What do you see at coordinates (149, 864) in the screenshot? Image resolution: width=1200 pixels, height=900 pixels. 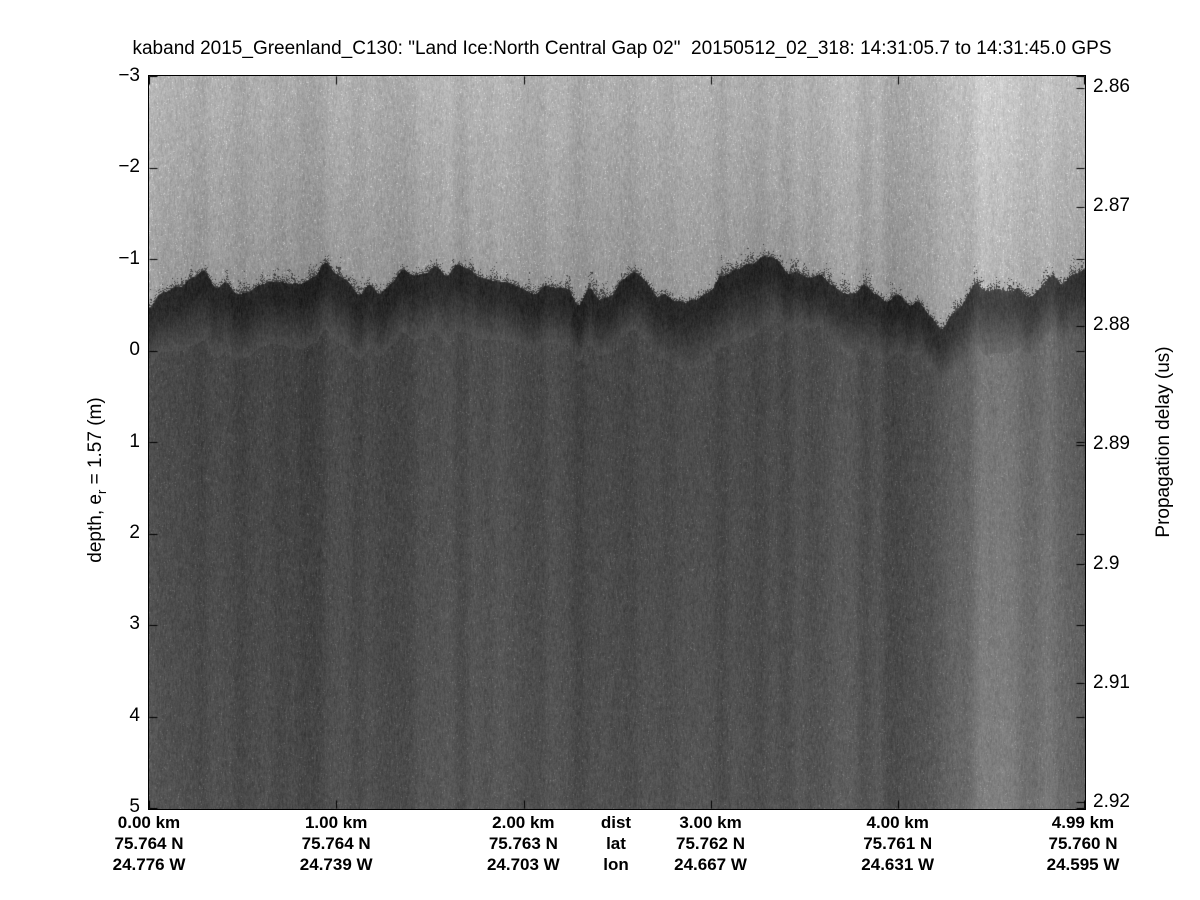 I see `x-lon-label: 24.776 W` at bounding box center [149, 864].